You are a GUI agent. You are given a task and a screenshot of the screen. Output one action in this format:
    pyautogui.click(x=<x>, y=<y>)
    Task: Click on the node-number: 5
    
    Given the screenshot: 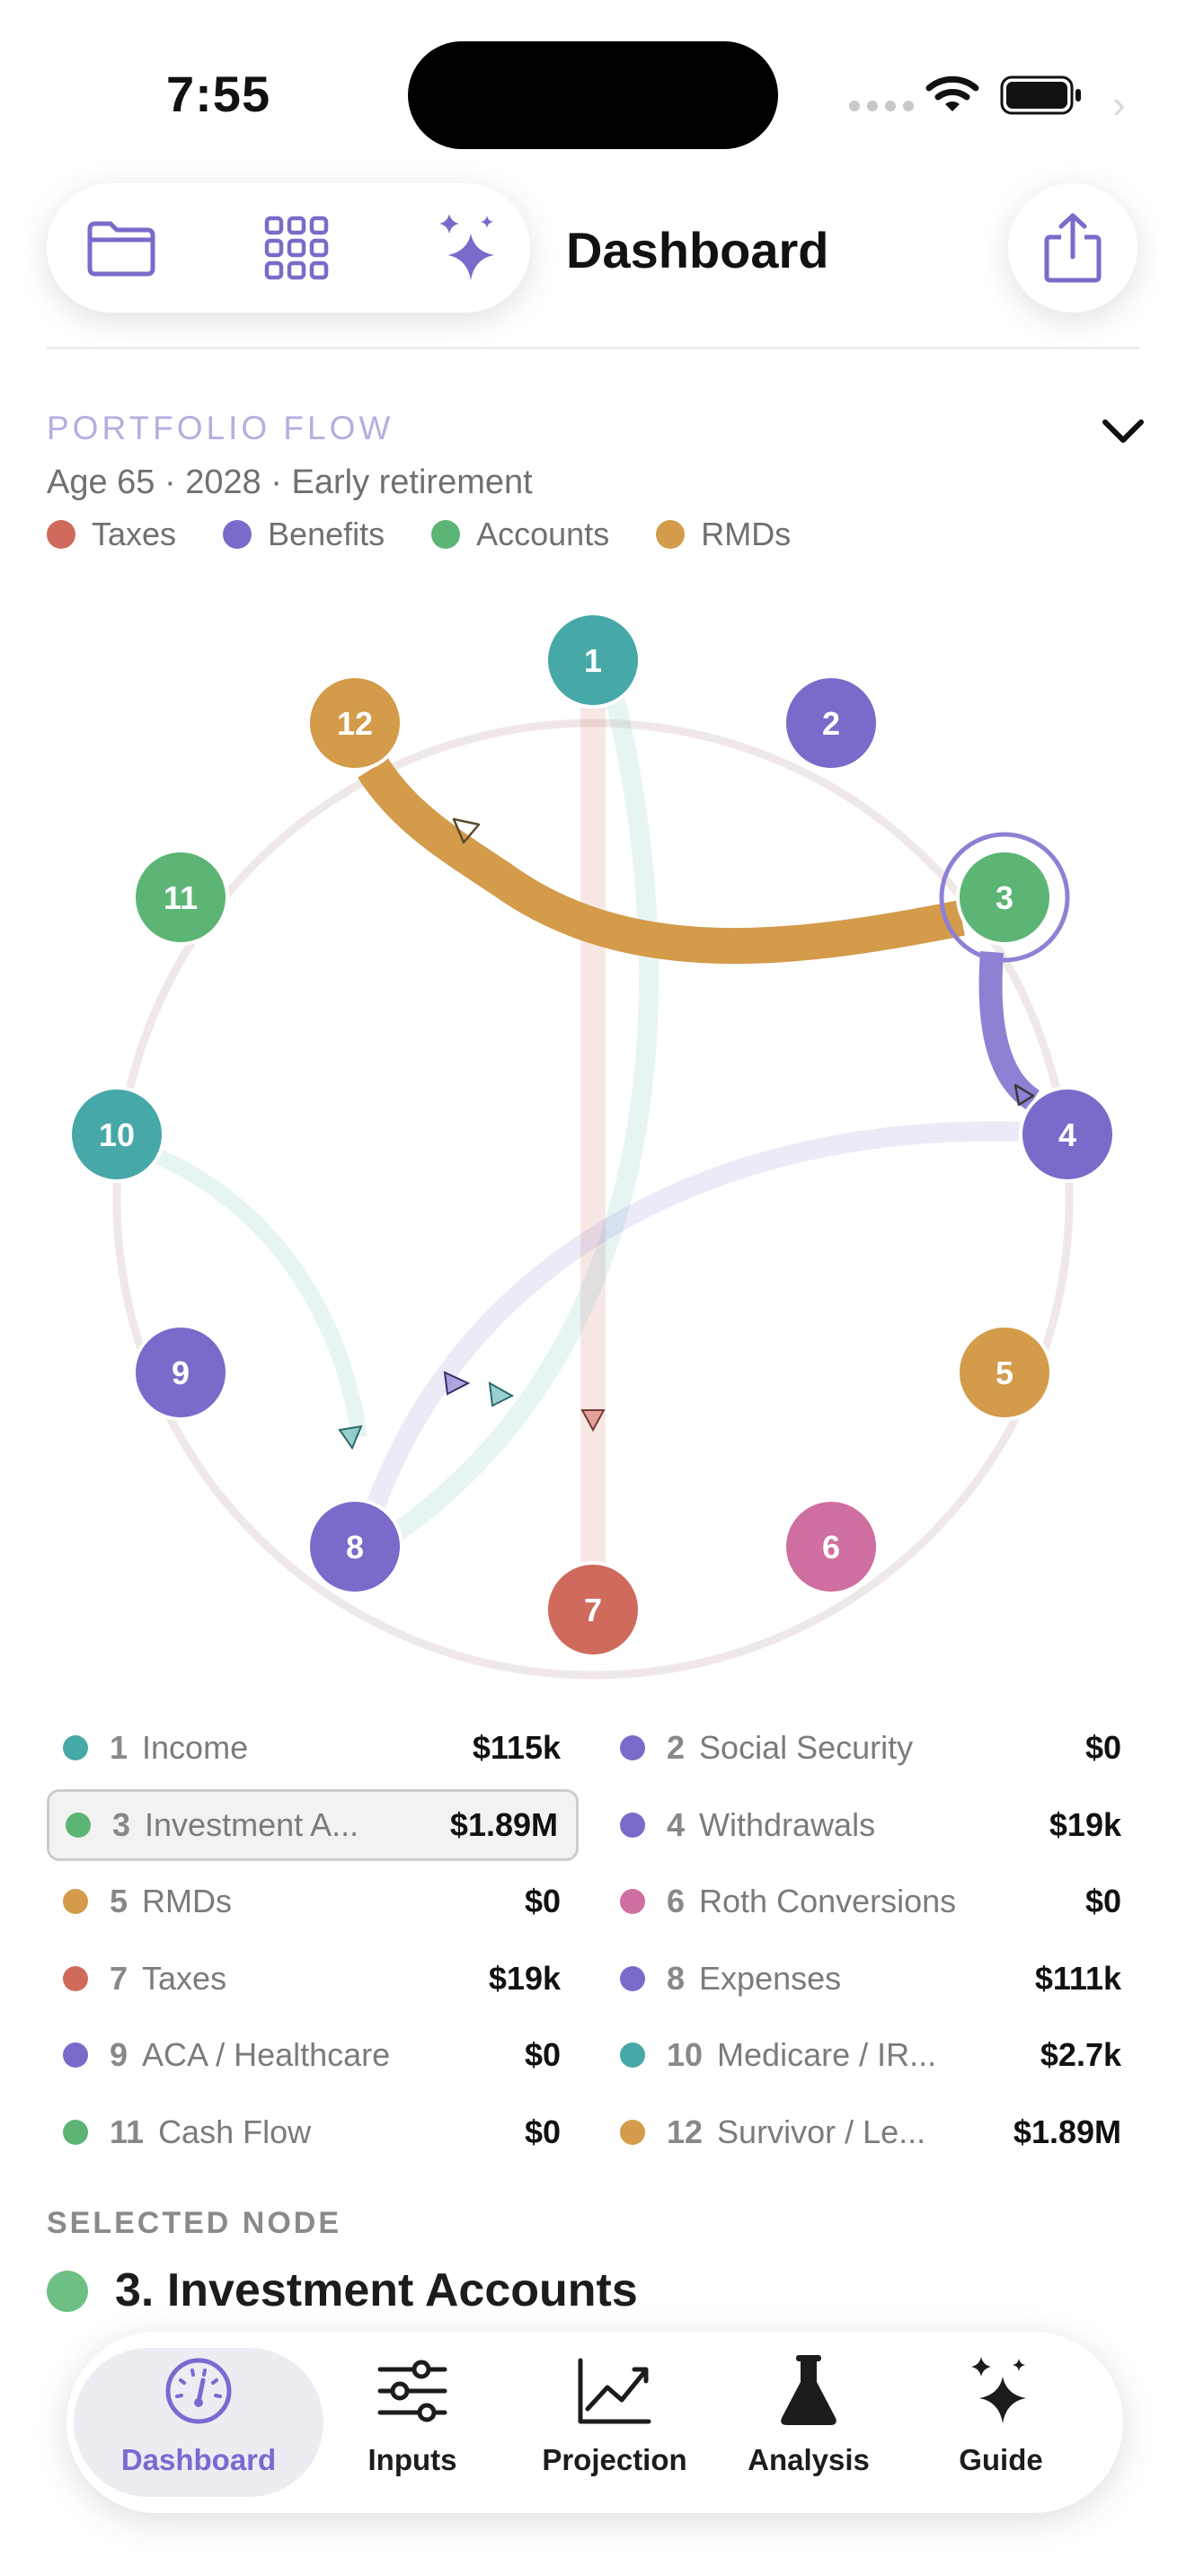 What is the action you would take?
    pyautogui.click(x=119, y=1901)
    